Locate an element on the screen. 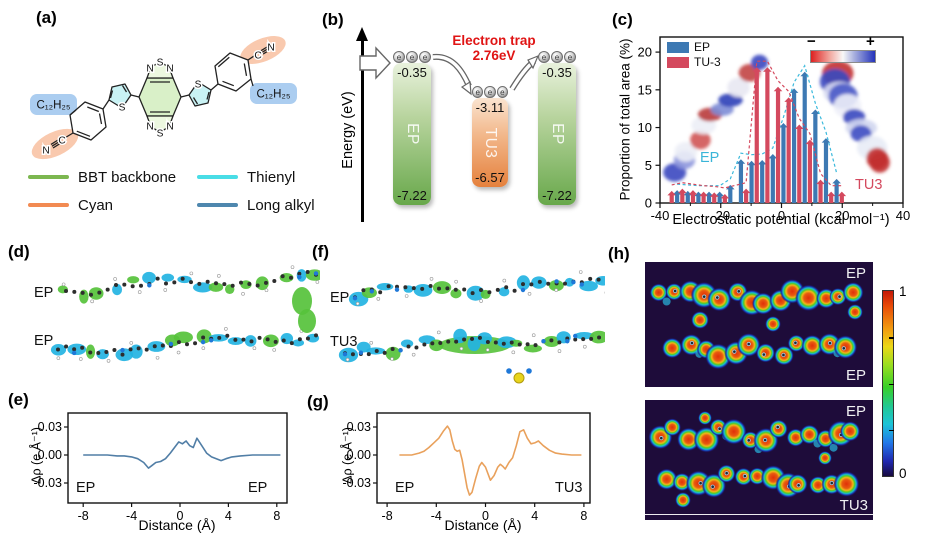 The width and height of the screenshot is (937, 538). c-inset-label-ep: EP is located at coordinates (710, 158).